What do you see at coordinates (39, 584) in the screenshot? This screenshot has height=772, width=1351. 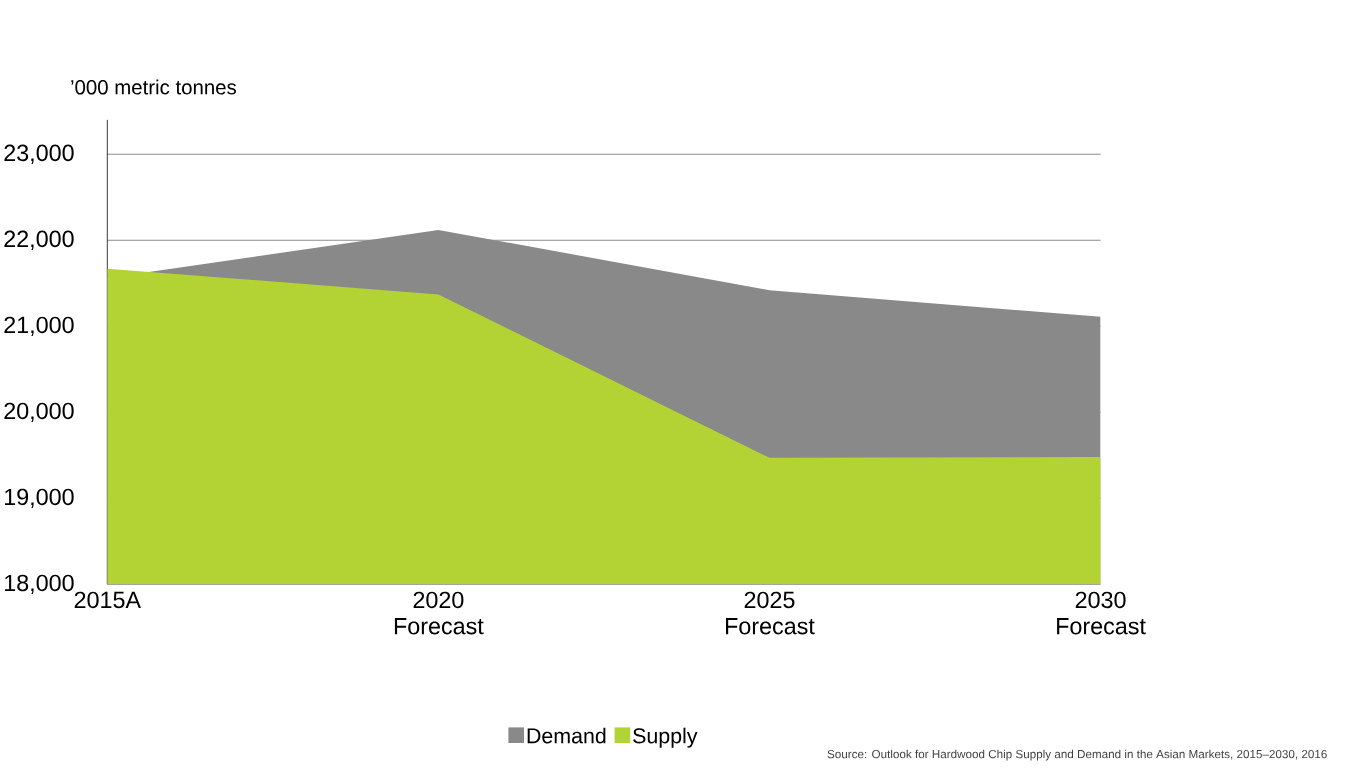 I see `y-tick-label: 18,000` at bounding box center [39, 584].